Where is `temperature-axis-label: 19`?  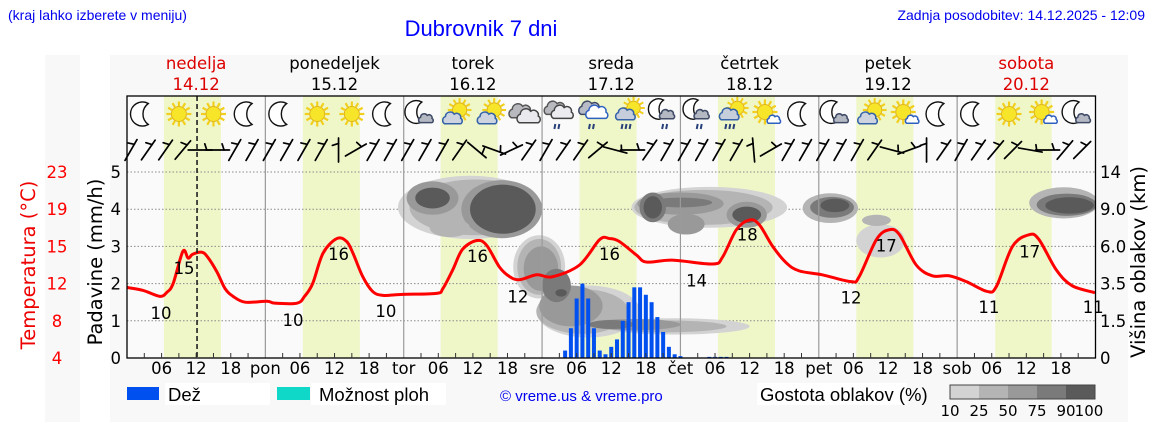
temperature-axis-label: 19 is located at coordinates (57, 209).